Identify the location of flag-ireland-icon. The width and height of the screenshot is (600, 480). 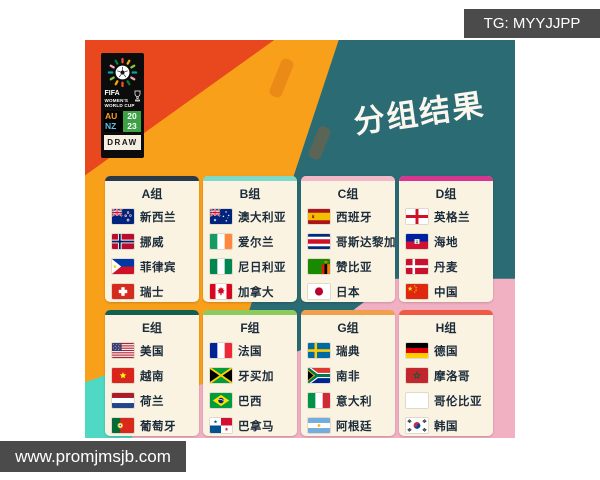
(221, 241).